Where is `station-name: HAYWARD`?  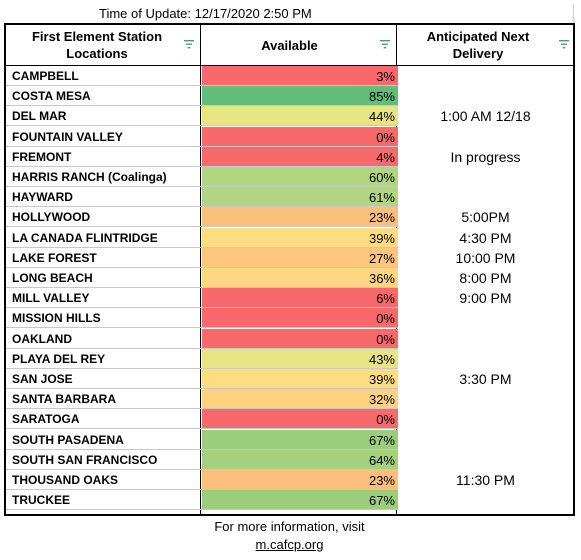
station-name: HAYWARD is located at coordinates (42, 197).